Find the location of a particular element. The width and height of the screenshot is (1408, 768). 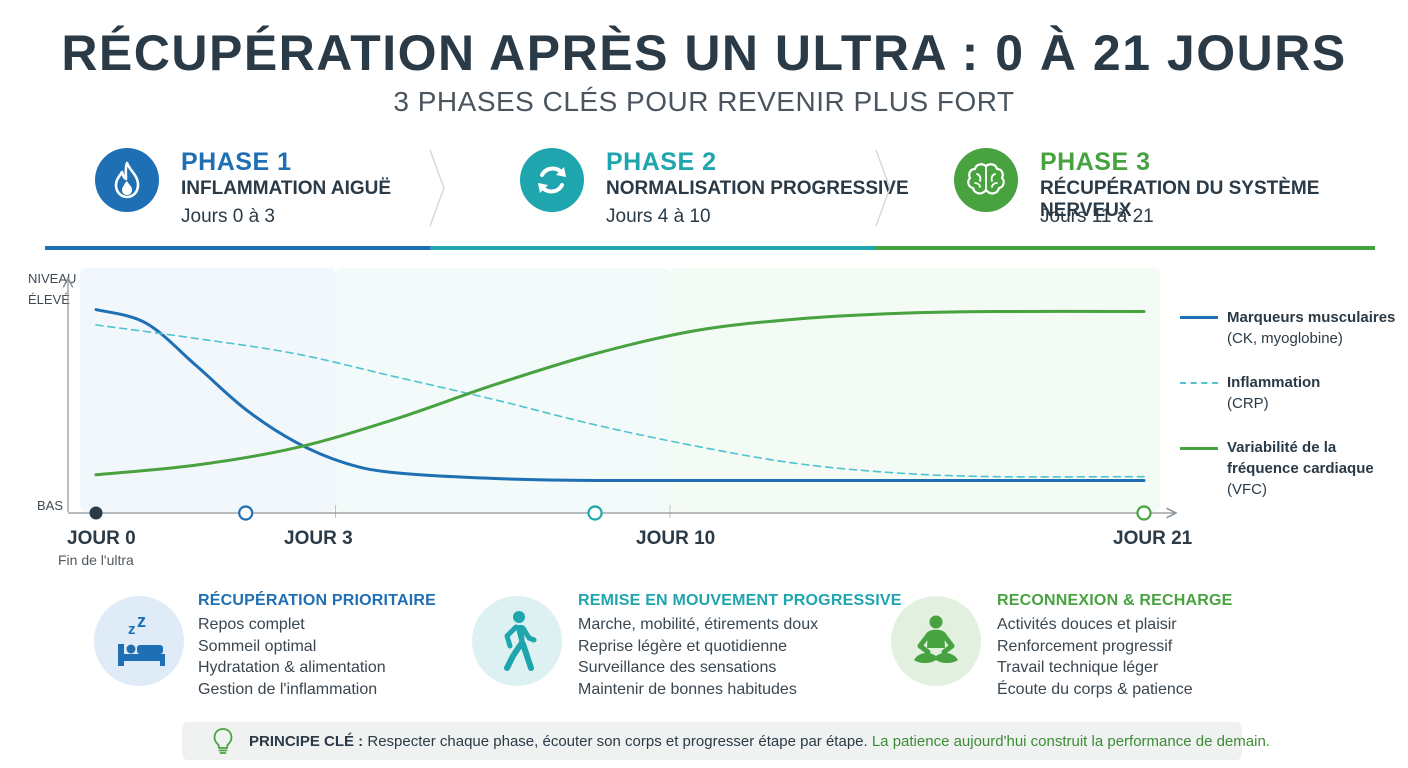

list-item: Activités douces et plaisir is located at coordinates (1087, 624).